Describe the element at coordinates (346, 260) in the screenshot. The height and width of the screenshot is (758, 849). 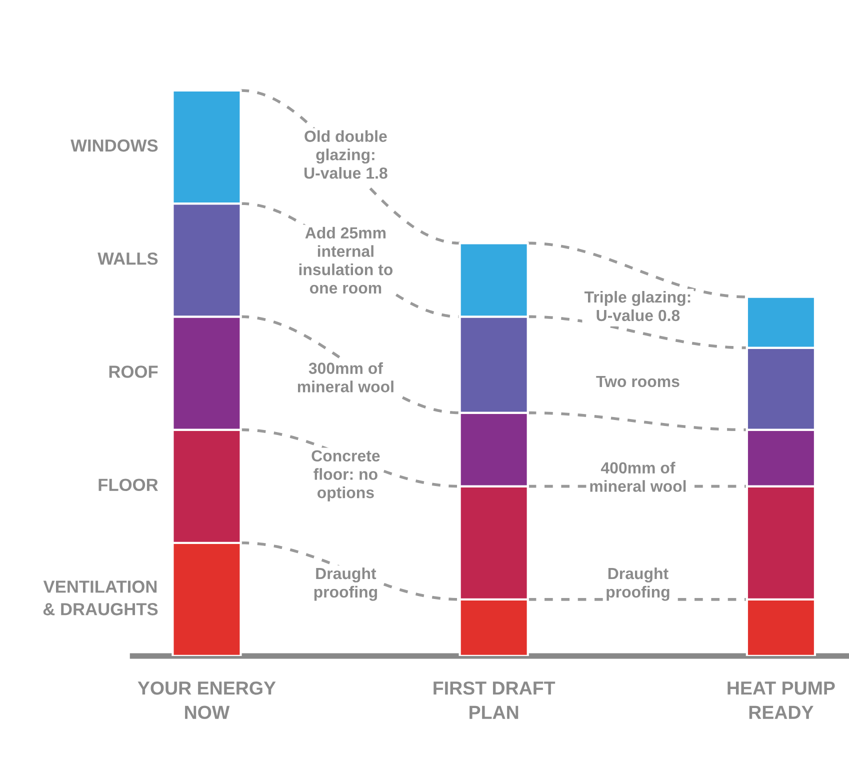
I see `annotation: Add 25mm internal insulation to one room` at that location.